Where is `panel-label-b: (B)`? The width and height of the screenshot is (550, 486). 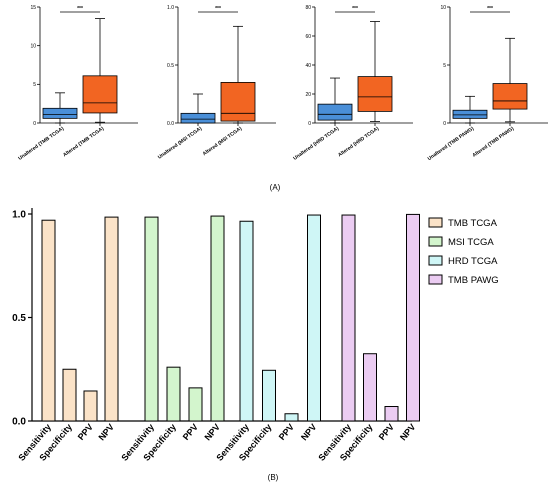 panel-label-b: (B) is located at coordinates (273, 477).